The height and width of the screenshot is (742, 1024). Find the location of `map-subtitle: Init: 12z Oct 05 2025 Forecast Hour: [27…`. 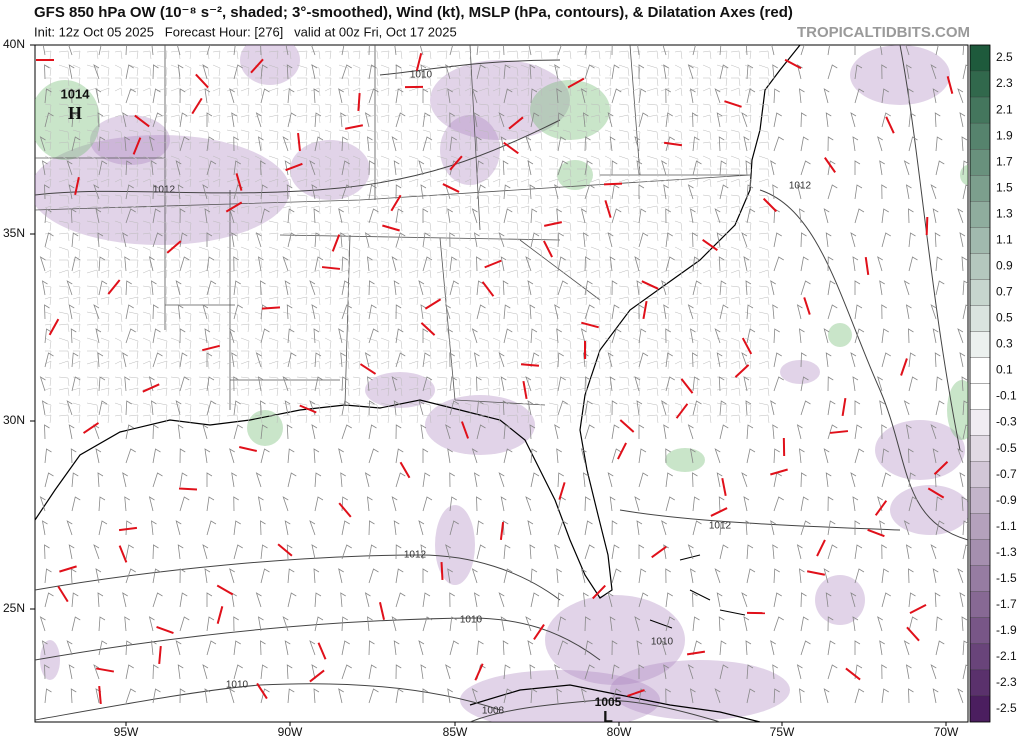

map-subtitle: Init: 12z Oct 05 2025 Forecast Hour: [27… is located at coordinates (245, 31).